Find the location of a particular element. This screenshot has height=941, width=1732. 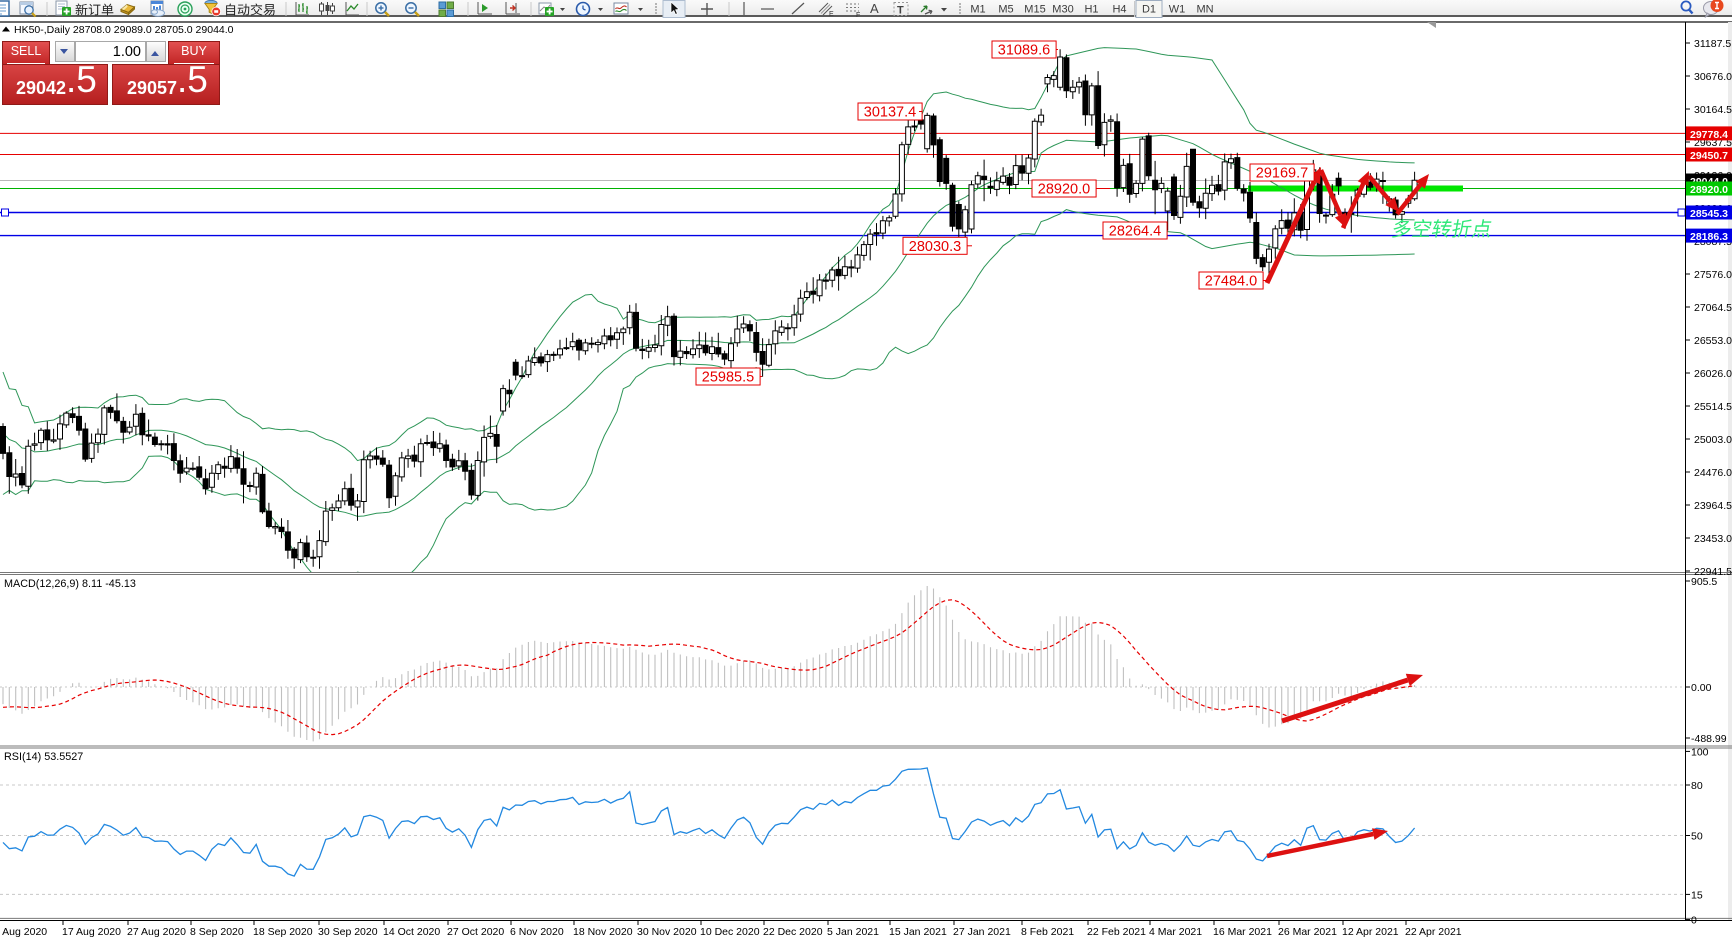

svg-text: 27 Aug 2020 is located at coordinates (156, 932).